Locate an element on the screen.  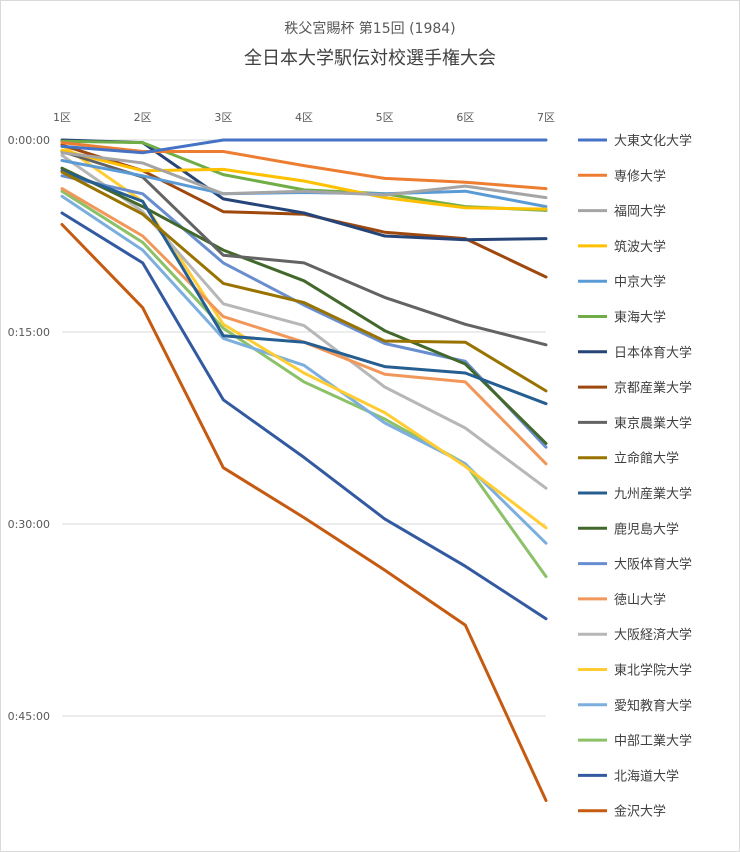
y-axis-ticks: 0:00:00 0:15:00 0:30:00 0:45:00 is located at coordinates (29, 428).